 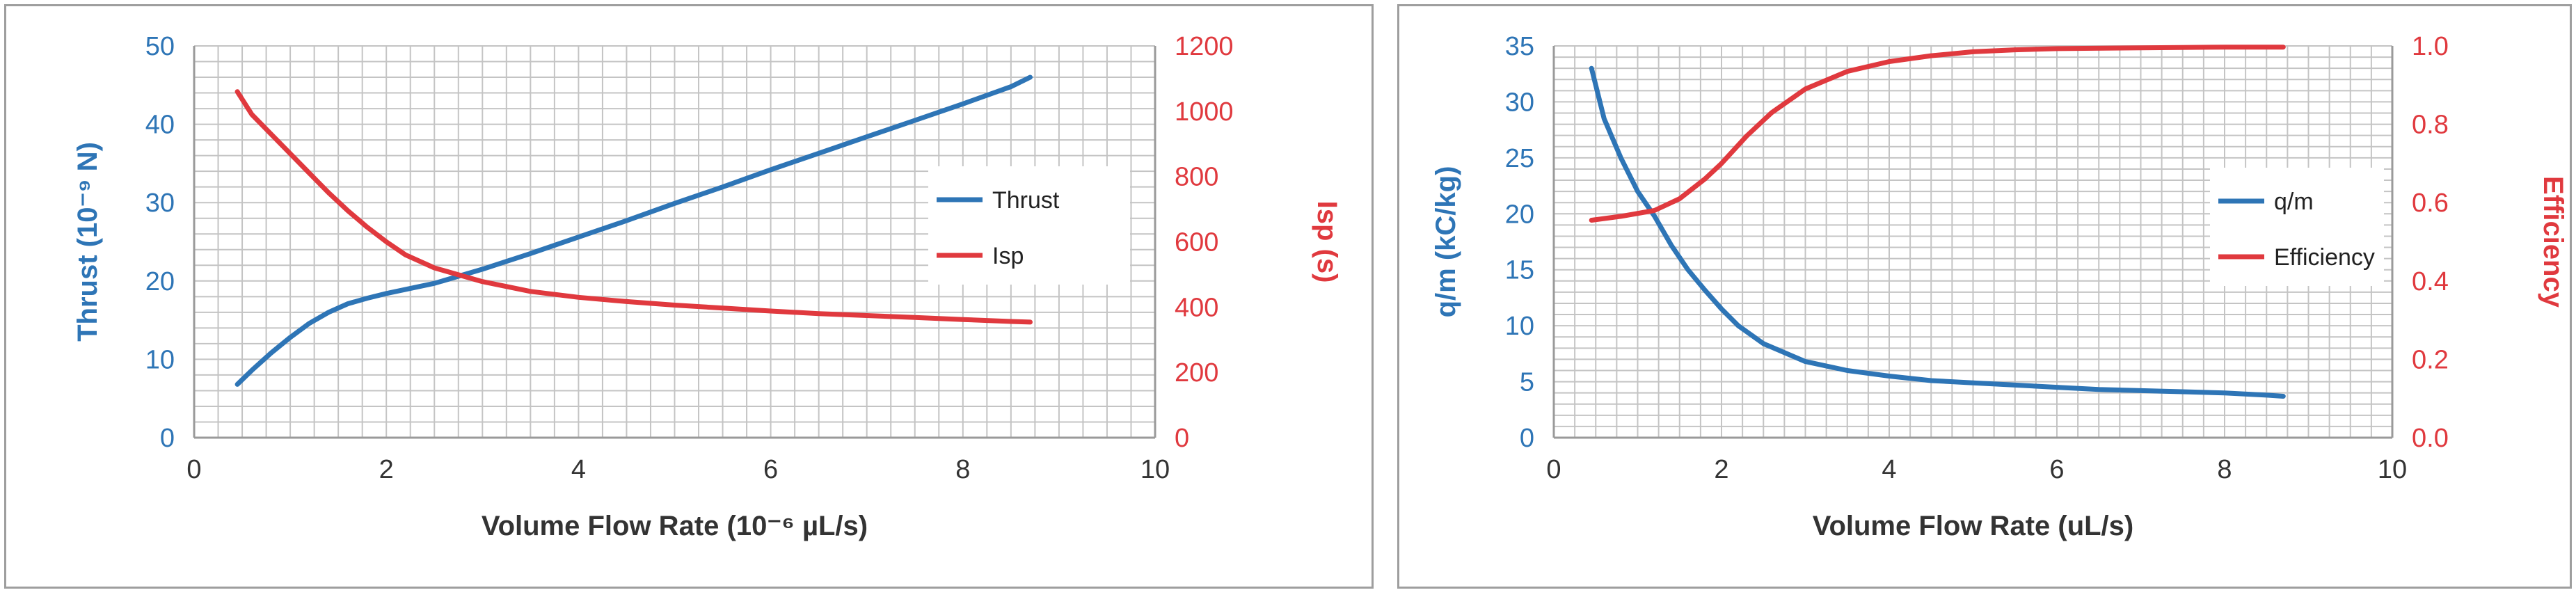 I want to click on y2-tick-label: 0.8, so click(x=2430, y=126).